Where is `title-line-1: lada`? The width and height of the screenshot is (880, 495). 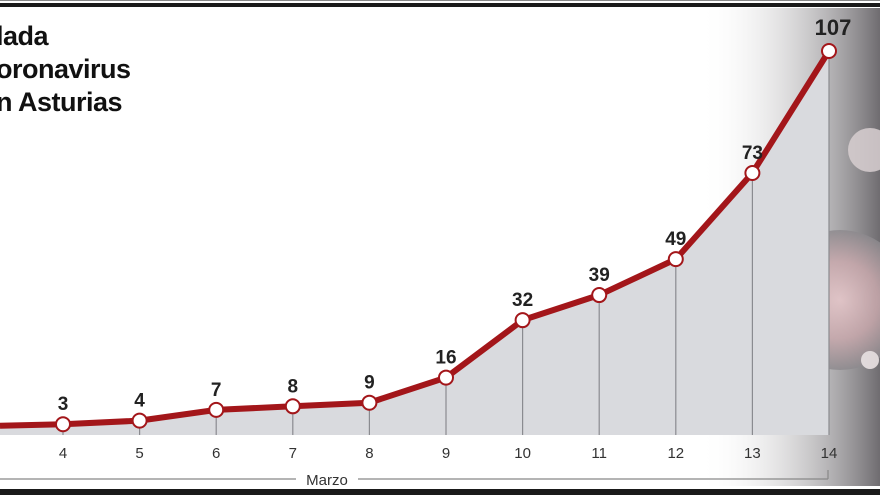 title-line-1: lada is located at coordinates (24, 36).